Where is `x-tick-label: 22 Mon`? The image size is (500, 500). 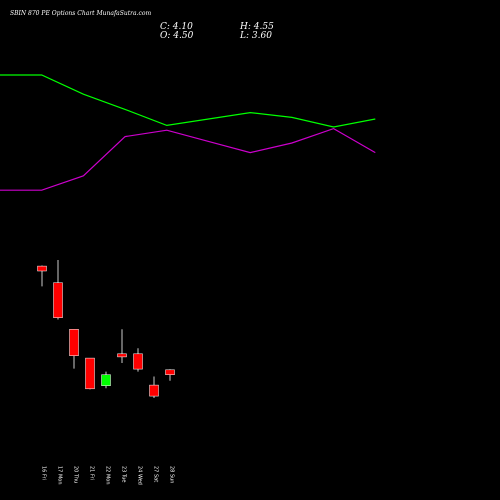
x-tick-label: 22 Mon is located at coordinates (108, 475).